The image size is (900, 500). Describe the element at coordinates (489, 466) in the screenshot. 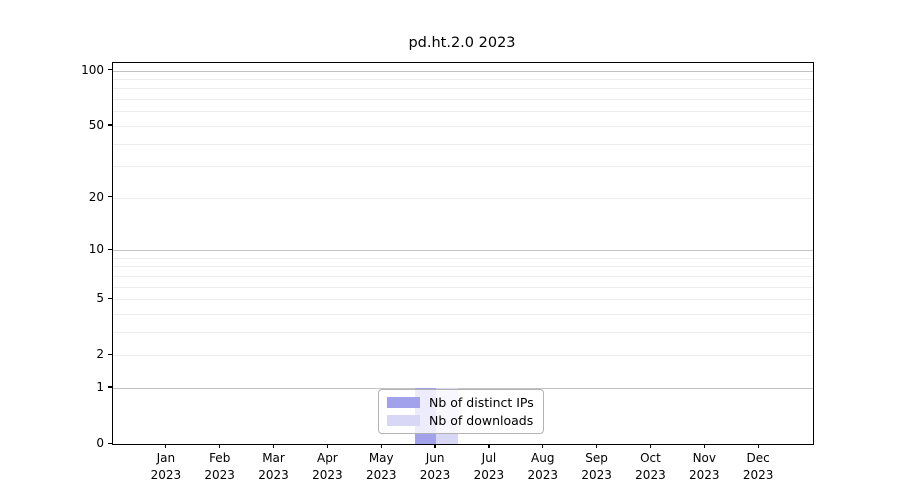

I see `x-tick-label-jul: Jul 2023` at that location.